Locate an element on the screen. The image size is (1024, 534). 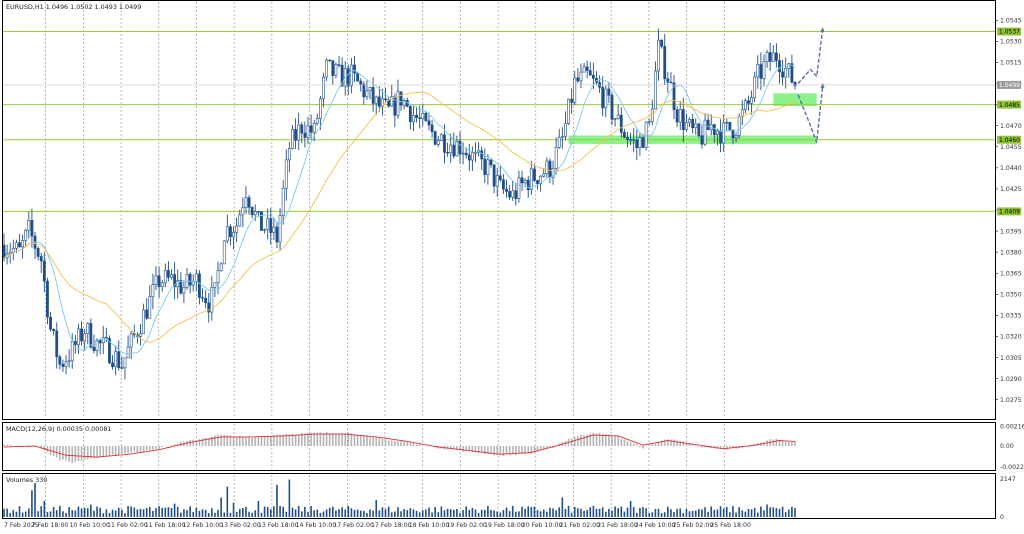
price-tick-label: 1.0335 is located at coordinates (1011, 316).